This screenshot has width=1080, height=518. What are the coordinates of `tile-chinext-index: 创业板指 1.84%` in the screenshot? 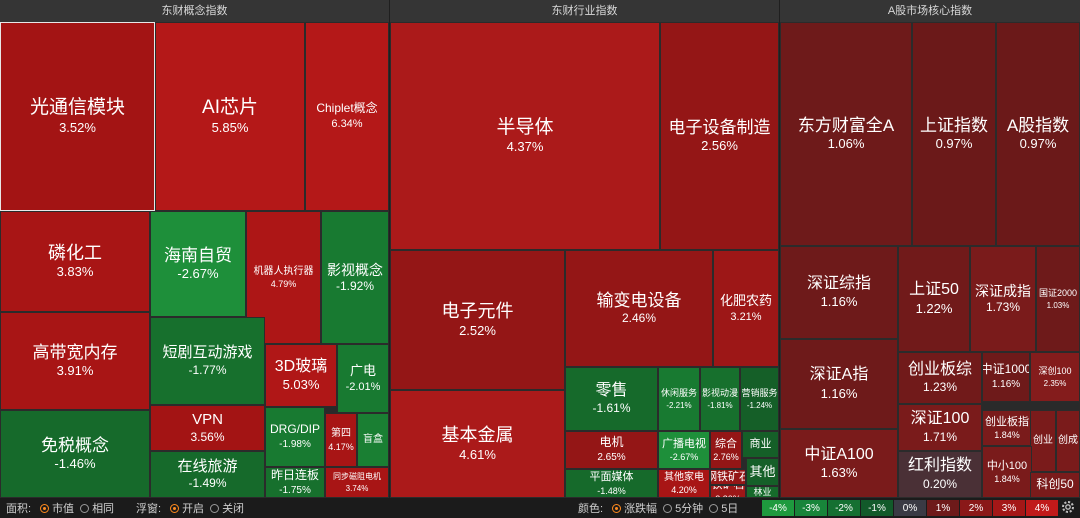 It's located at (1007, 428).